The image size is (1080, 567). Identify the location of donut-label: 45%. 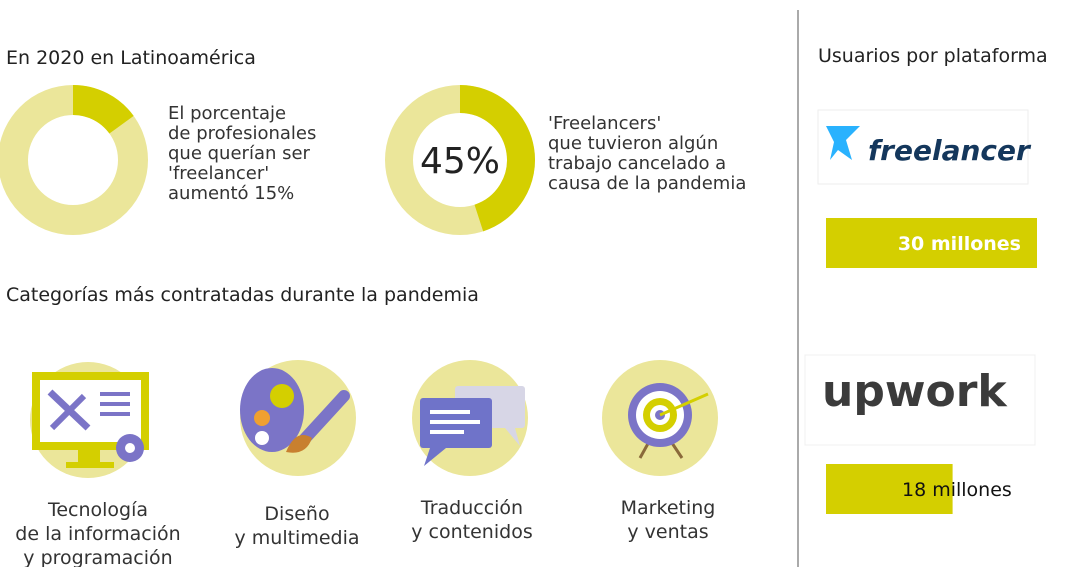
(460, 161).